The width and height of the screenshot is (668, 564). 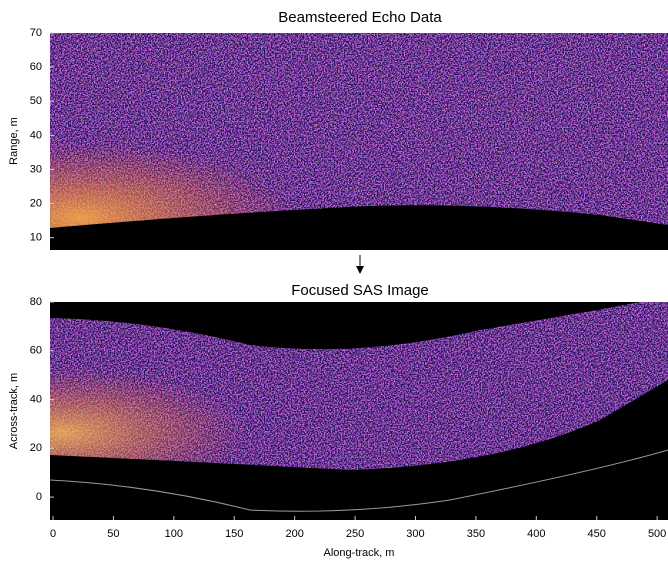 What do you see at coordinates (359, 553) in the screenshot?
I see `x-axis-label: Along-track, m` at bounding box center [359, 553].